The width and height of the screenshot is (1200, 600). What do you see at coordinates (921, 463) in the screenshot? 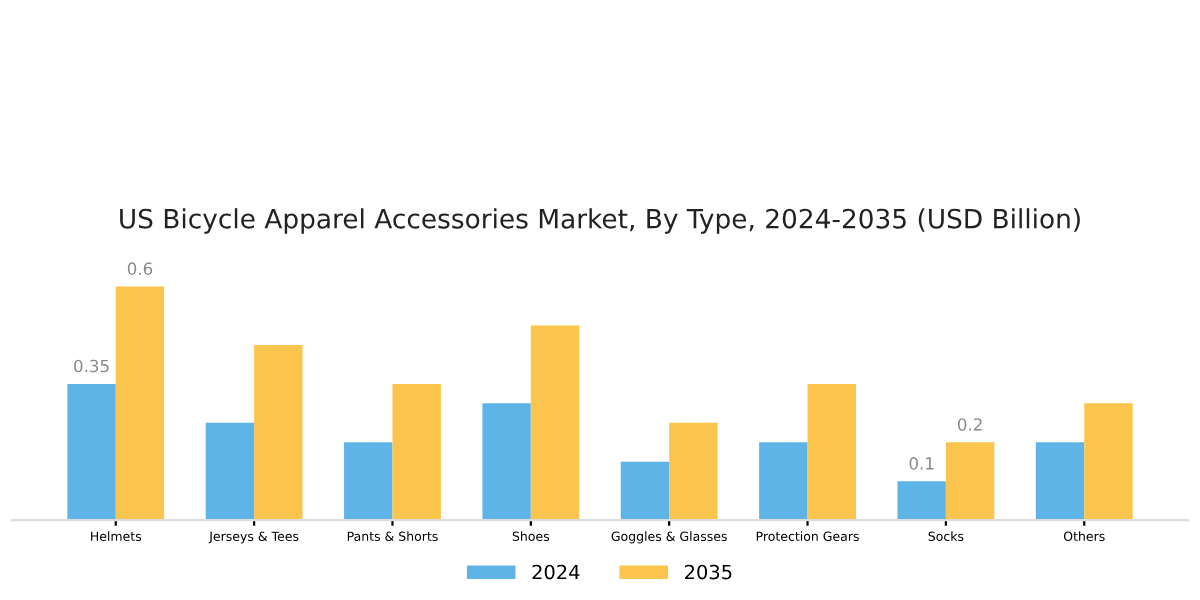
I see `data-label: 0.1` at bounding box center [921, 463].